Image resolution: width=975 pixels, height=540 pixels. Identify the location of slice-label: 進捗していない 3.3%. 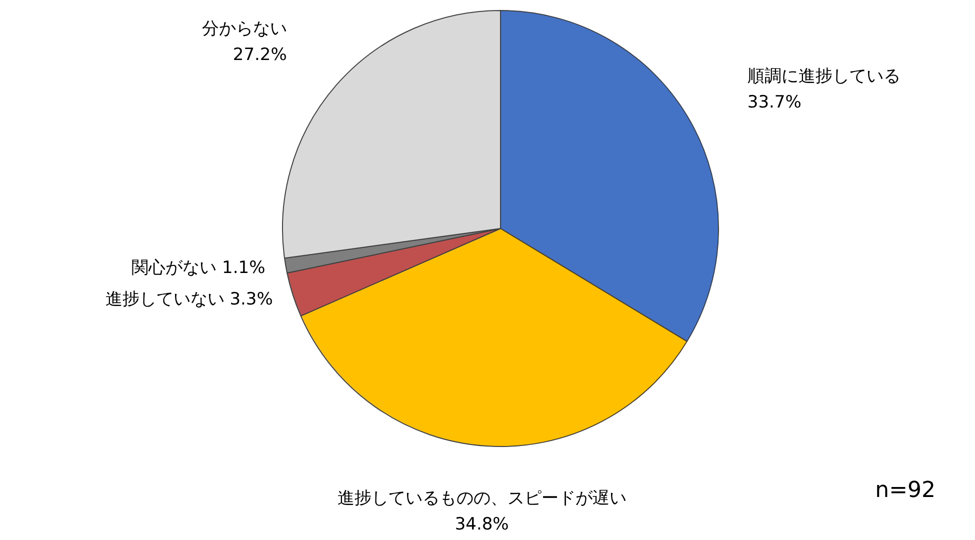
(189, 299).